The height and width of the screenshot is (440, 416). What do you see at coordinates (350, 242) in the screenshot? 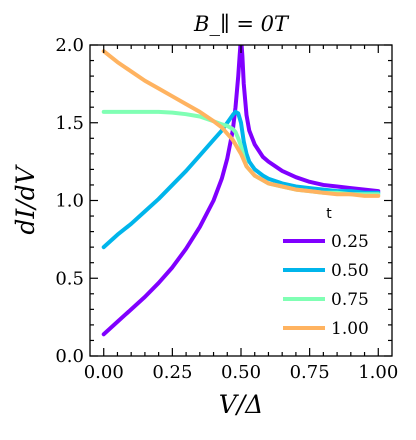
I see `legend-label-0: 0.25` at bounding box center [350, 242].